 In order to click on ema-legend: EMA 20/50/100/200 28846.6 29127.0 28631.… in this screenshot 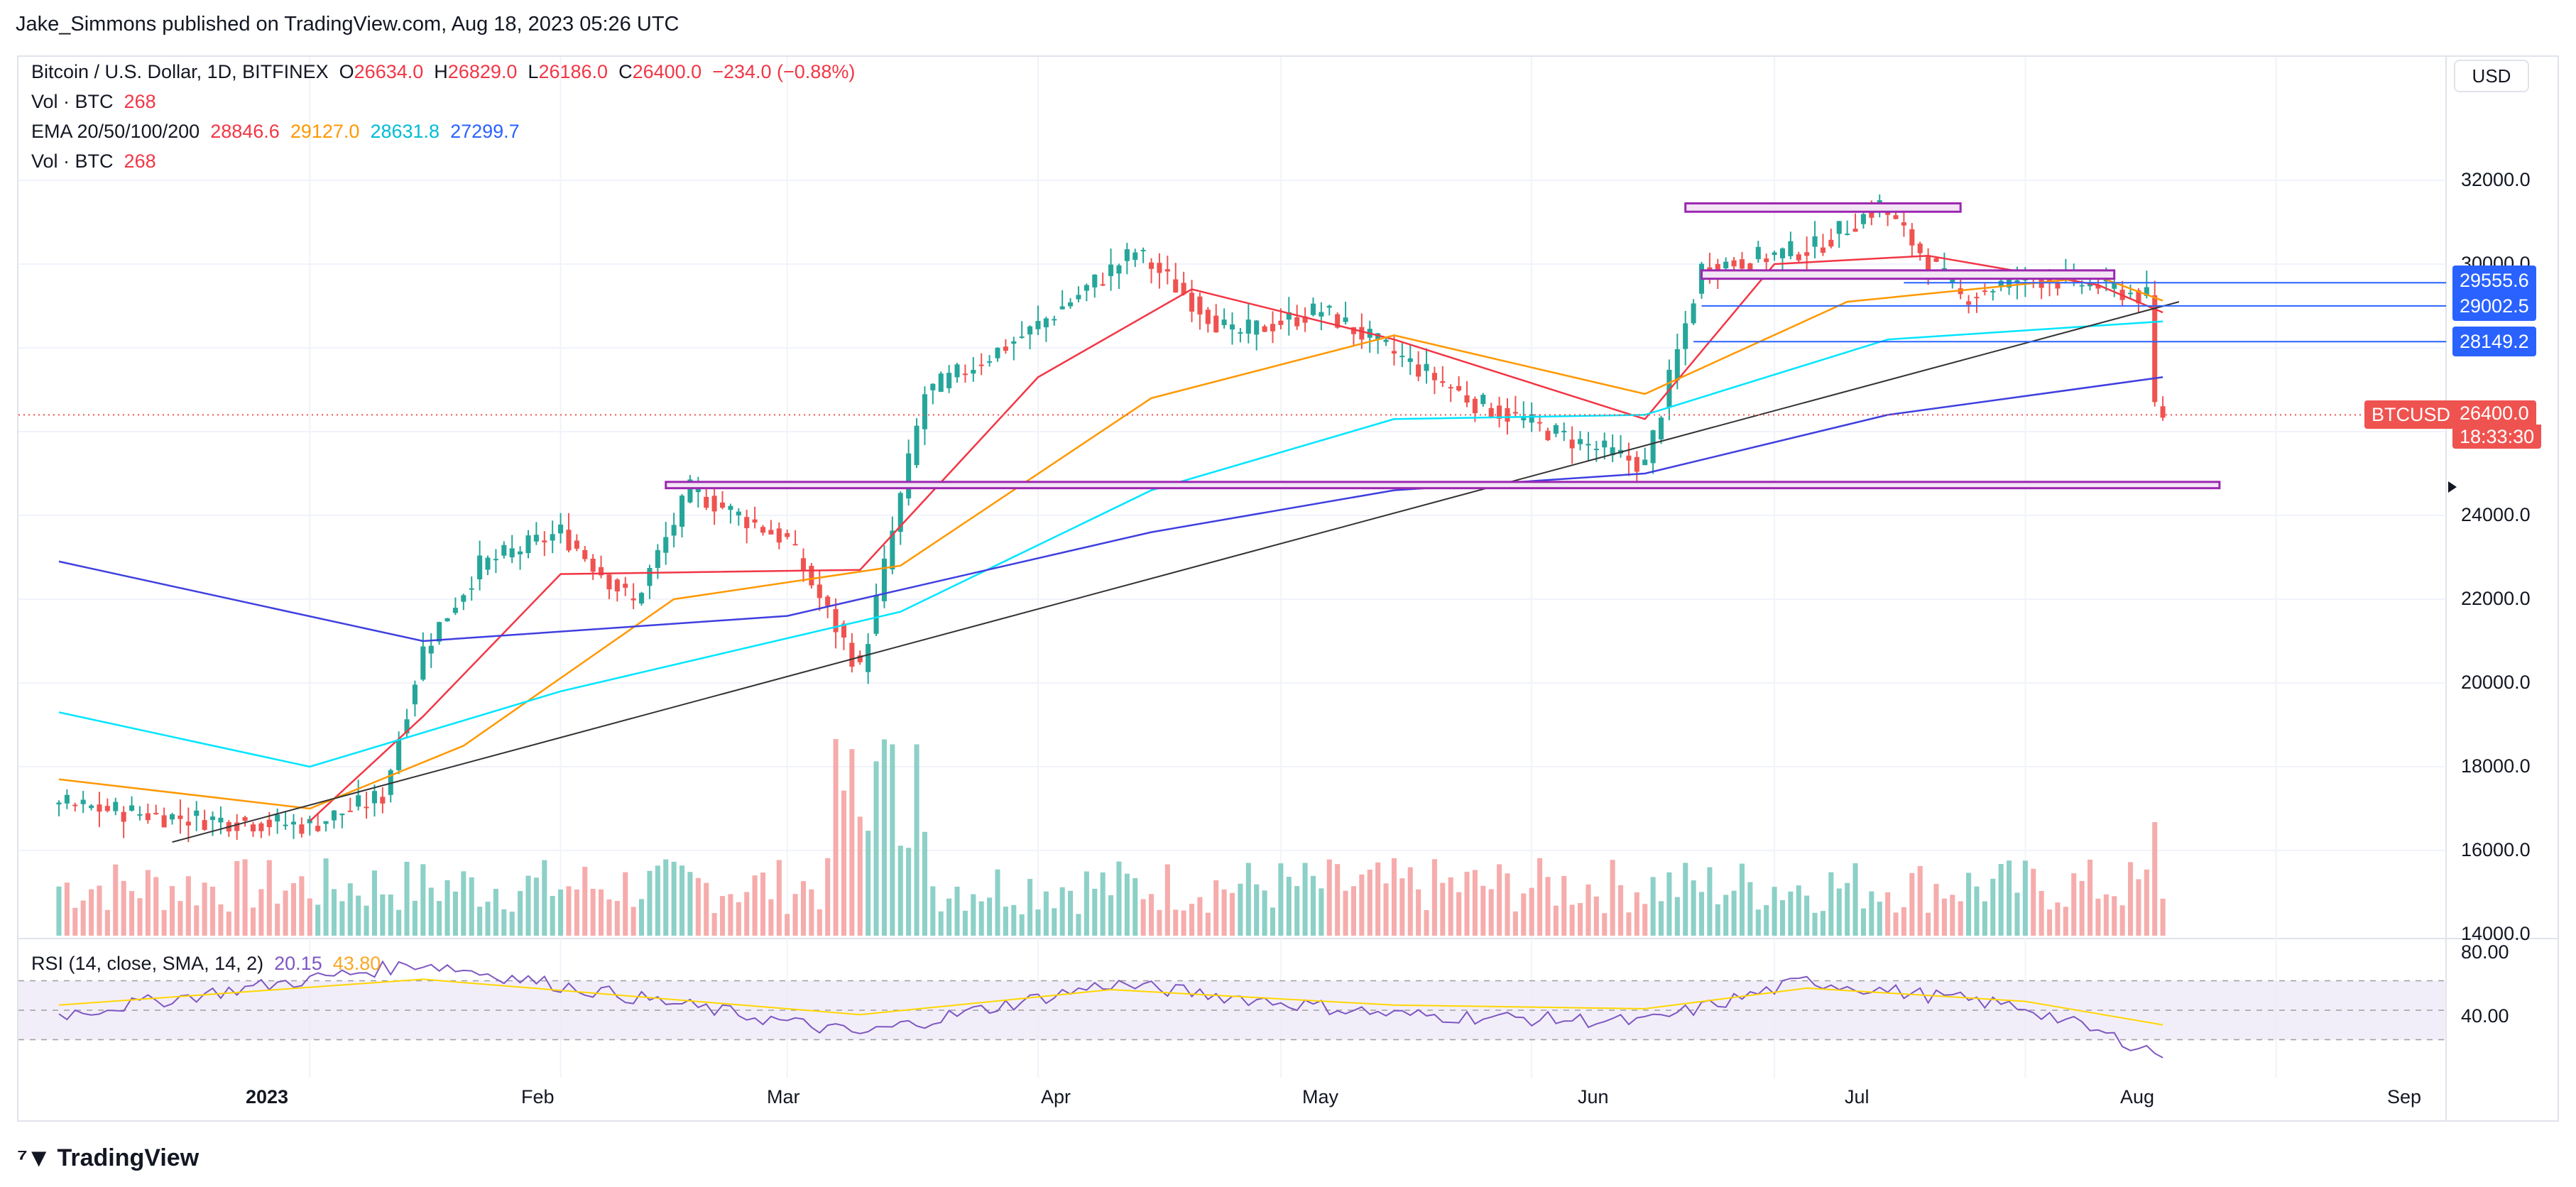, I will do `click(275, 131)`.